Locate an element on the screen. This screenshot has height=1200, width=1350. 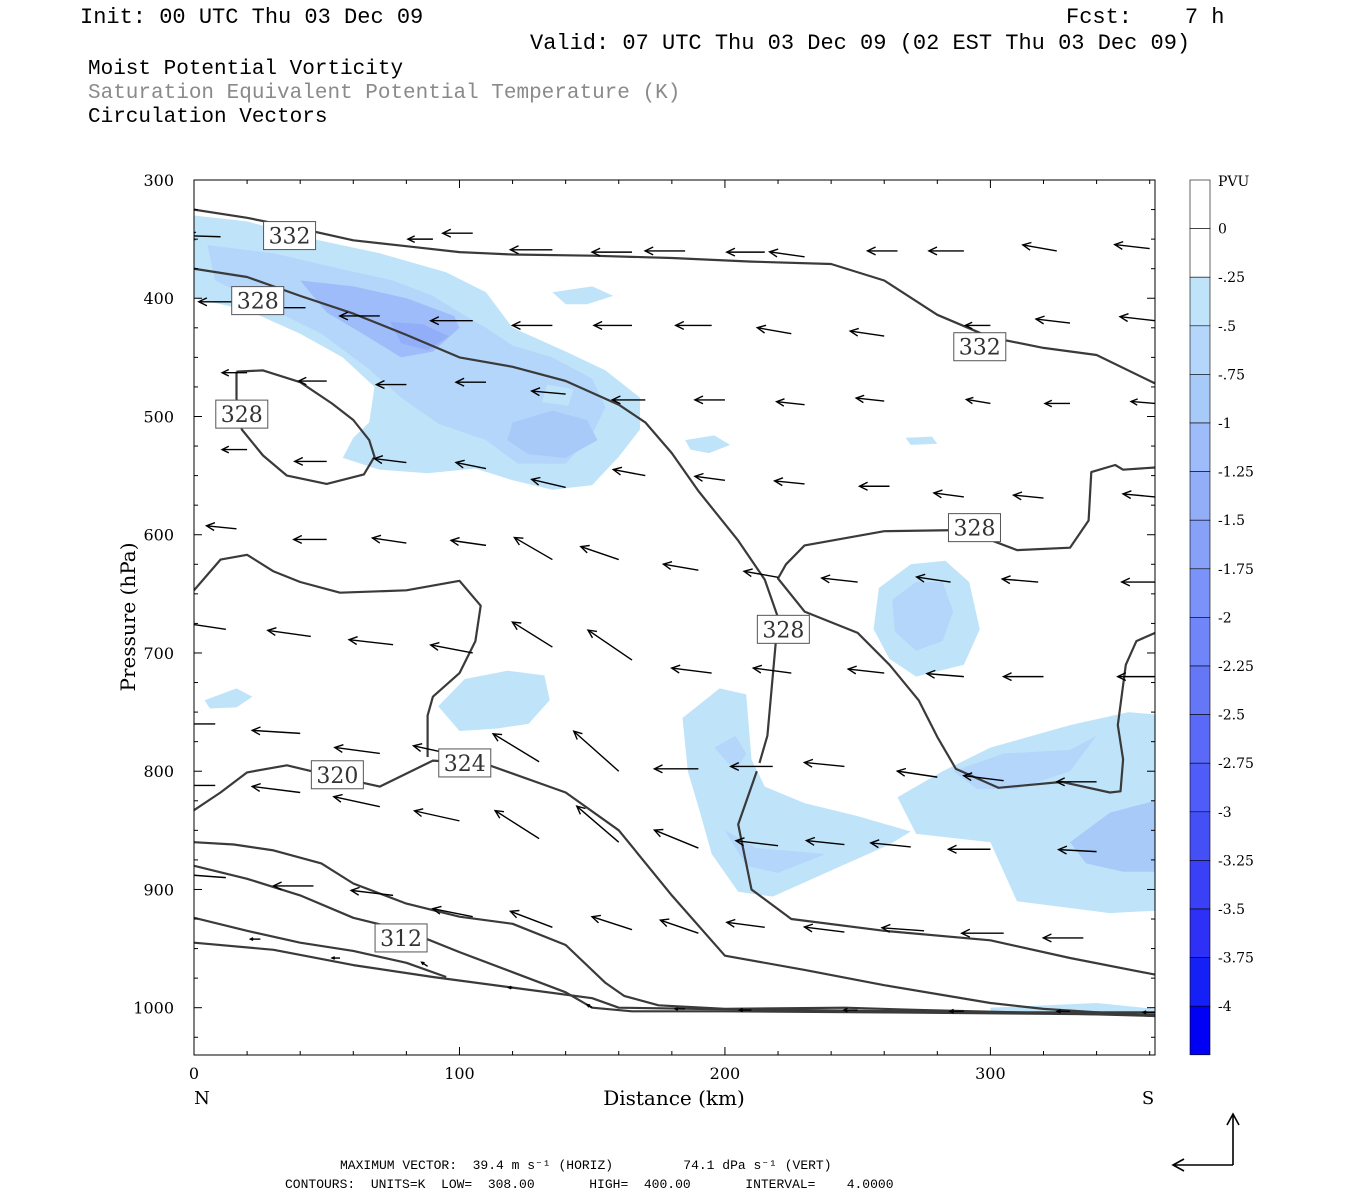
contour-label-5: 328 is located at coordinates (783, 629).